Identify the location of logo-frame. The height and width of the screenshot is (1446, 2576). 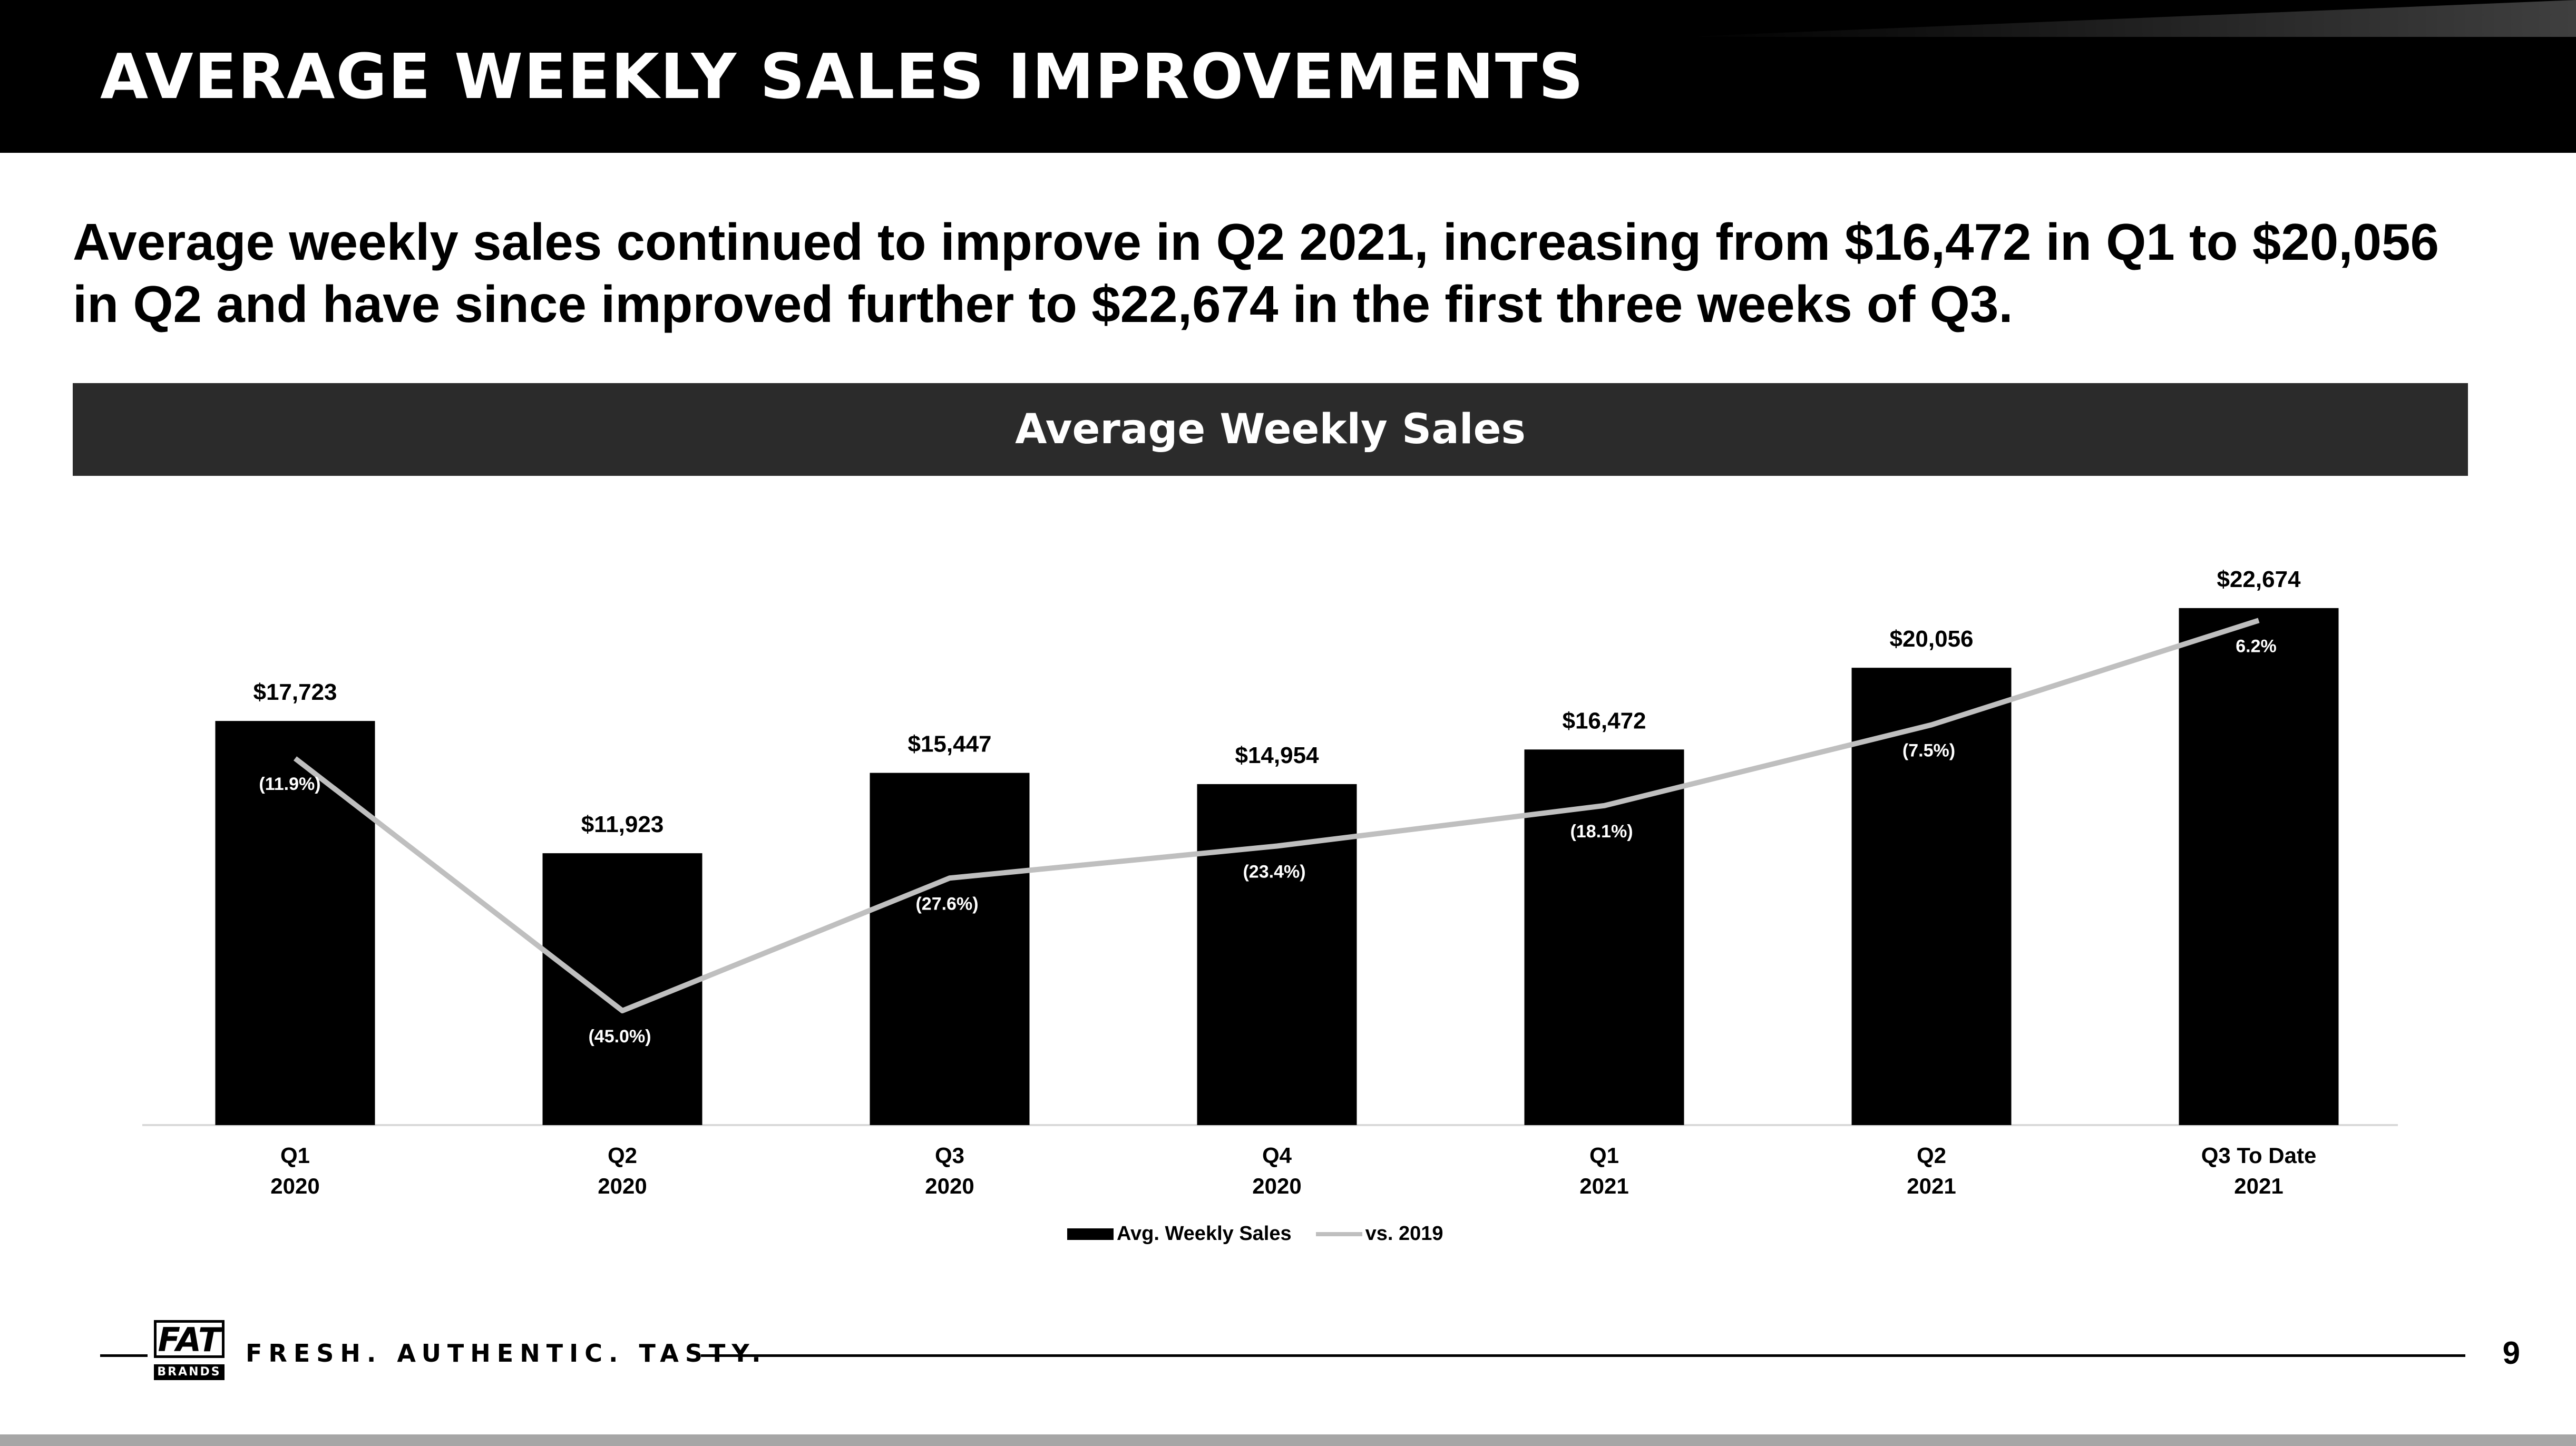
(189, 1339).